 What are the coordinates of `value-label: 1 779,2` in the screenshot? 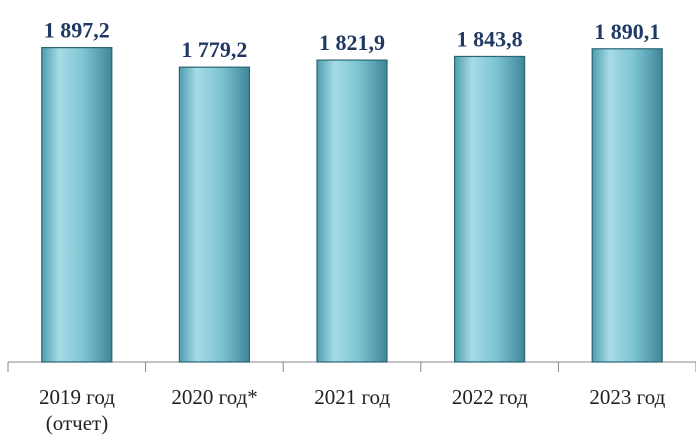 It's located at (214, 49).